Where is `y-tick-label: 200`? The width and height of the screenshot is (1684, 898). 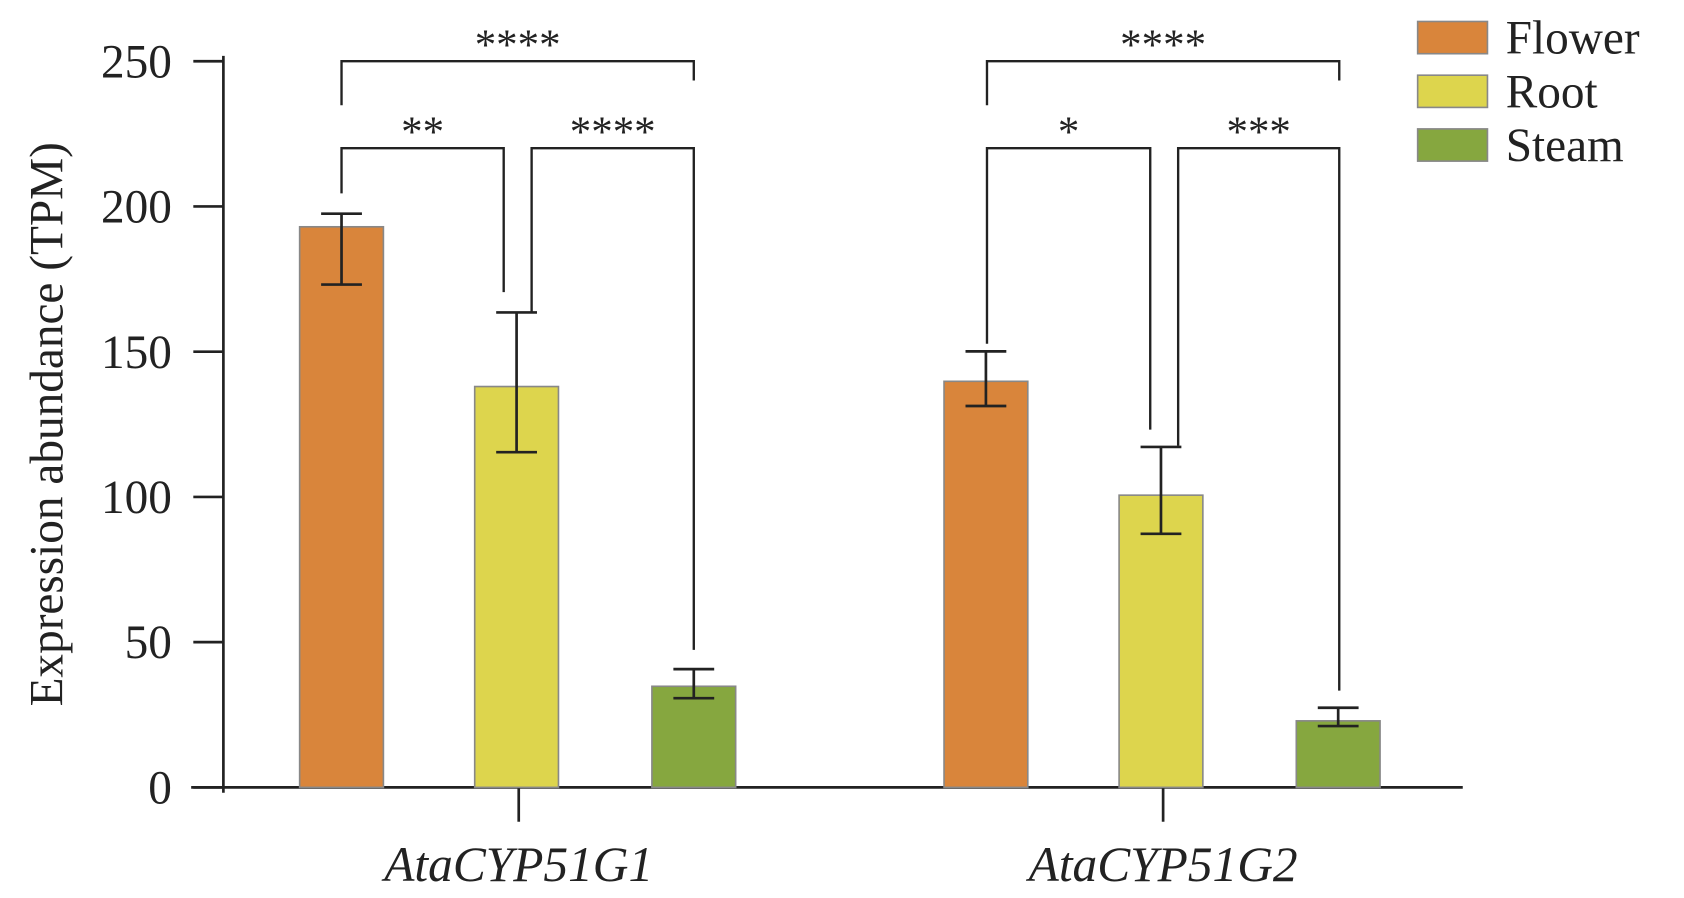
y-tick-label: 200 is located at coordinates (136, 208).